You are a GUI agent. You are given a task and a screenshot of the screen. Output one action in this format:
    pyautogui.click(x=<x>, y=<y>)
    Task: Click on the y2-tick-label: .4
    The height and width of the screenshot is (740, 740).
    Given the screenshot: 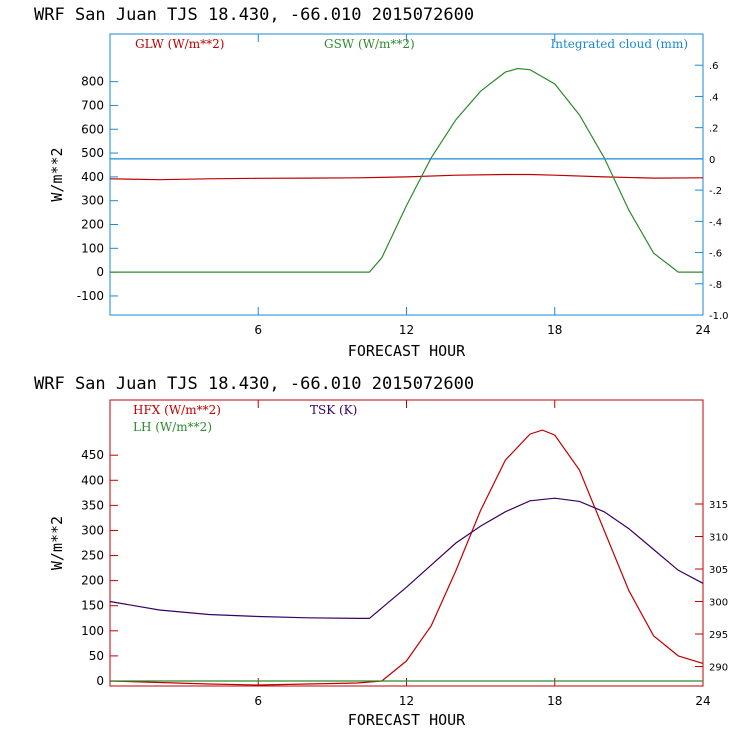 What is the action you would take?
    pyautogui.click(x=714, y=97)
    